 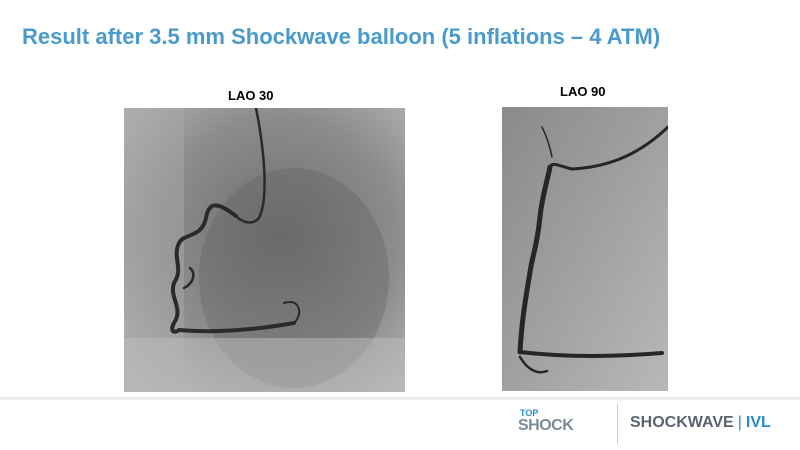 I want to click on event-logo: SHOCK, so click(x=546, y=425).